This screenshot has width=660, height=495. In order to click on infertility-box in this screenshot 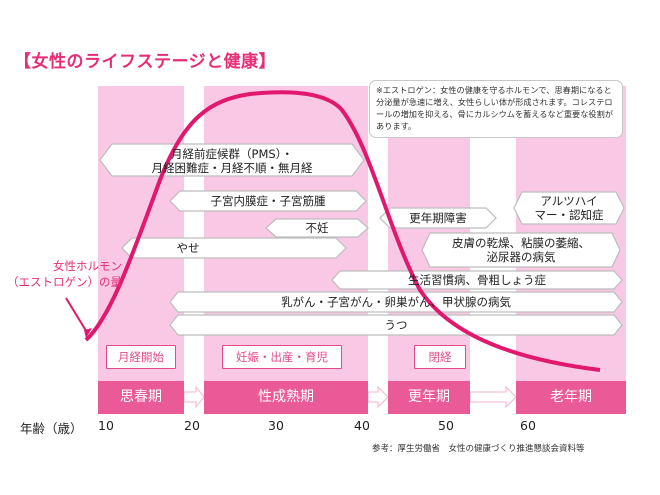, I will do `click(317, 228)`.